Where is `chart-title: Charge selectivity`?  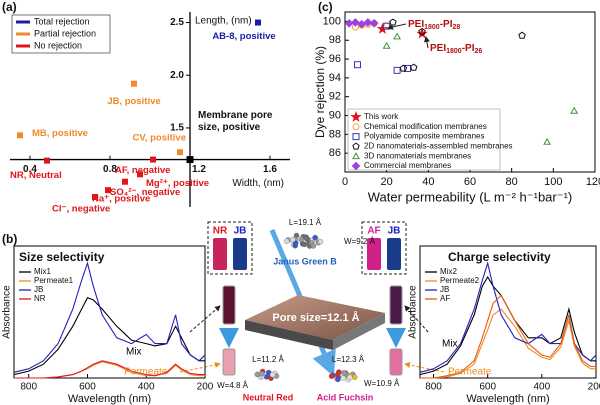
chart-title: Charge selectivity is located at coordinates (499, 257).